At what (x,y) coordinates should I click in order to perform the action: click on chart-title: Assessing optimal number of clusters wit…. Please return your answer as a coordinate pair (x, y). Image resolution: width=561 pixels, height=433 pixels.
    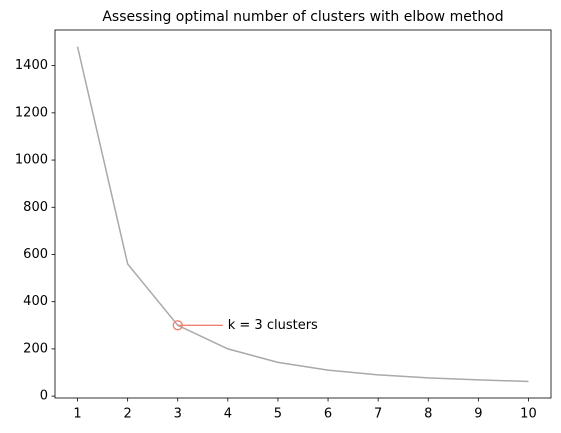
    Looking at the image, I should click on (302, 17).